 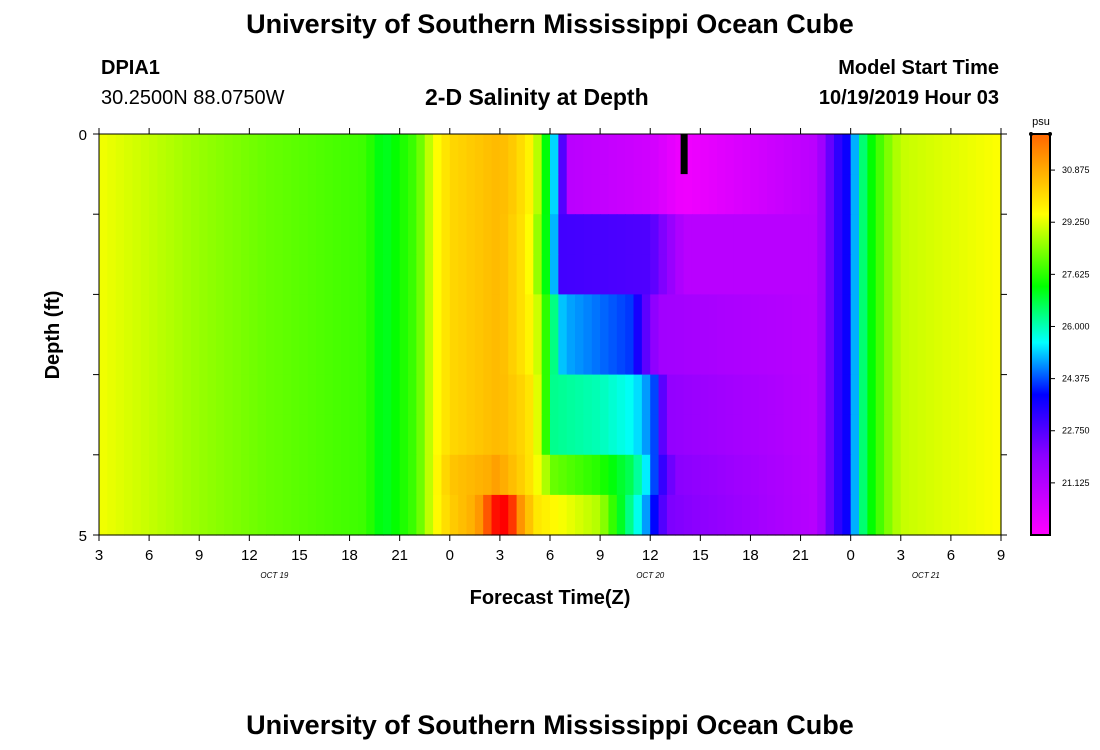 I want to click on colorbar-tick-label: 30.875, so click(x=1076, y=170).